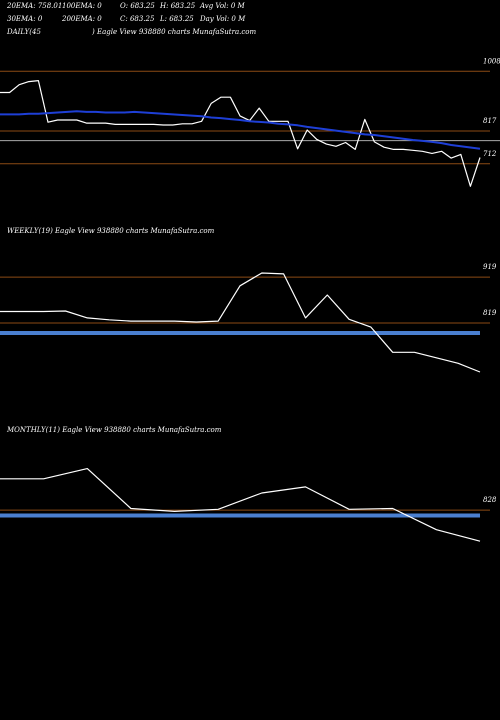 Image resolution: width=500 pixels, height=720 pixels. What do you see at coordinates (24, 32) in the screenshot?
I see `daily-panel-title: DAILY(45` at bounding box center [24, 32].